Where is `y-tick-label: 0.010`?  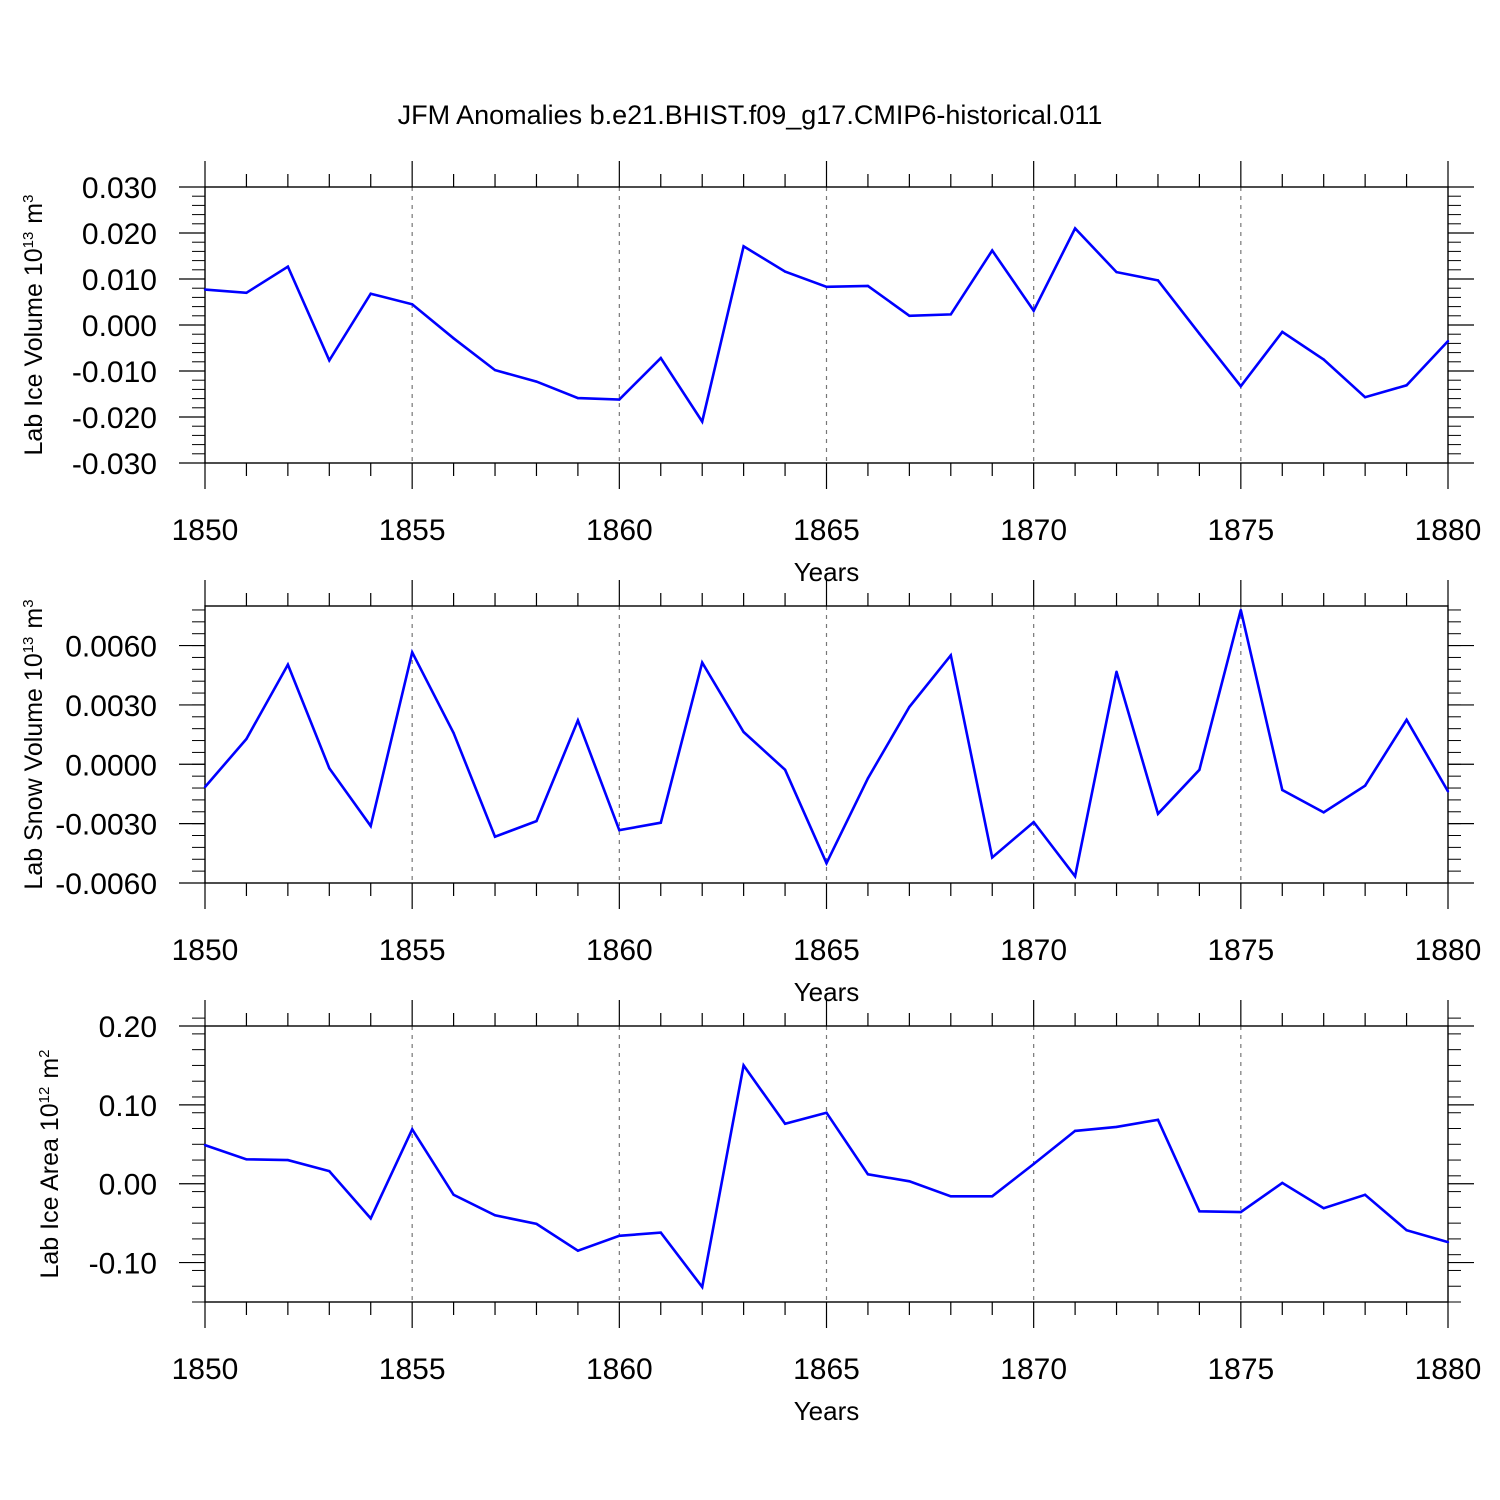
y-tick-label: 0.010 is located at coordinates (119, 280).